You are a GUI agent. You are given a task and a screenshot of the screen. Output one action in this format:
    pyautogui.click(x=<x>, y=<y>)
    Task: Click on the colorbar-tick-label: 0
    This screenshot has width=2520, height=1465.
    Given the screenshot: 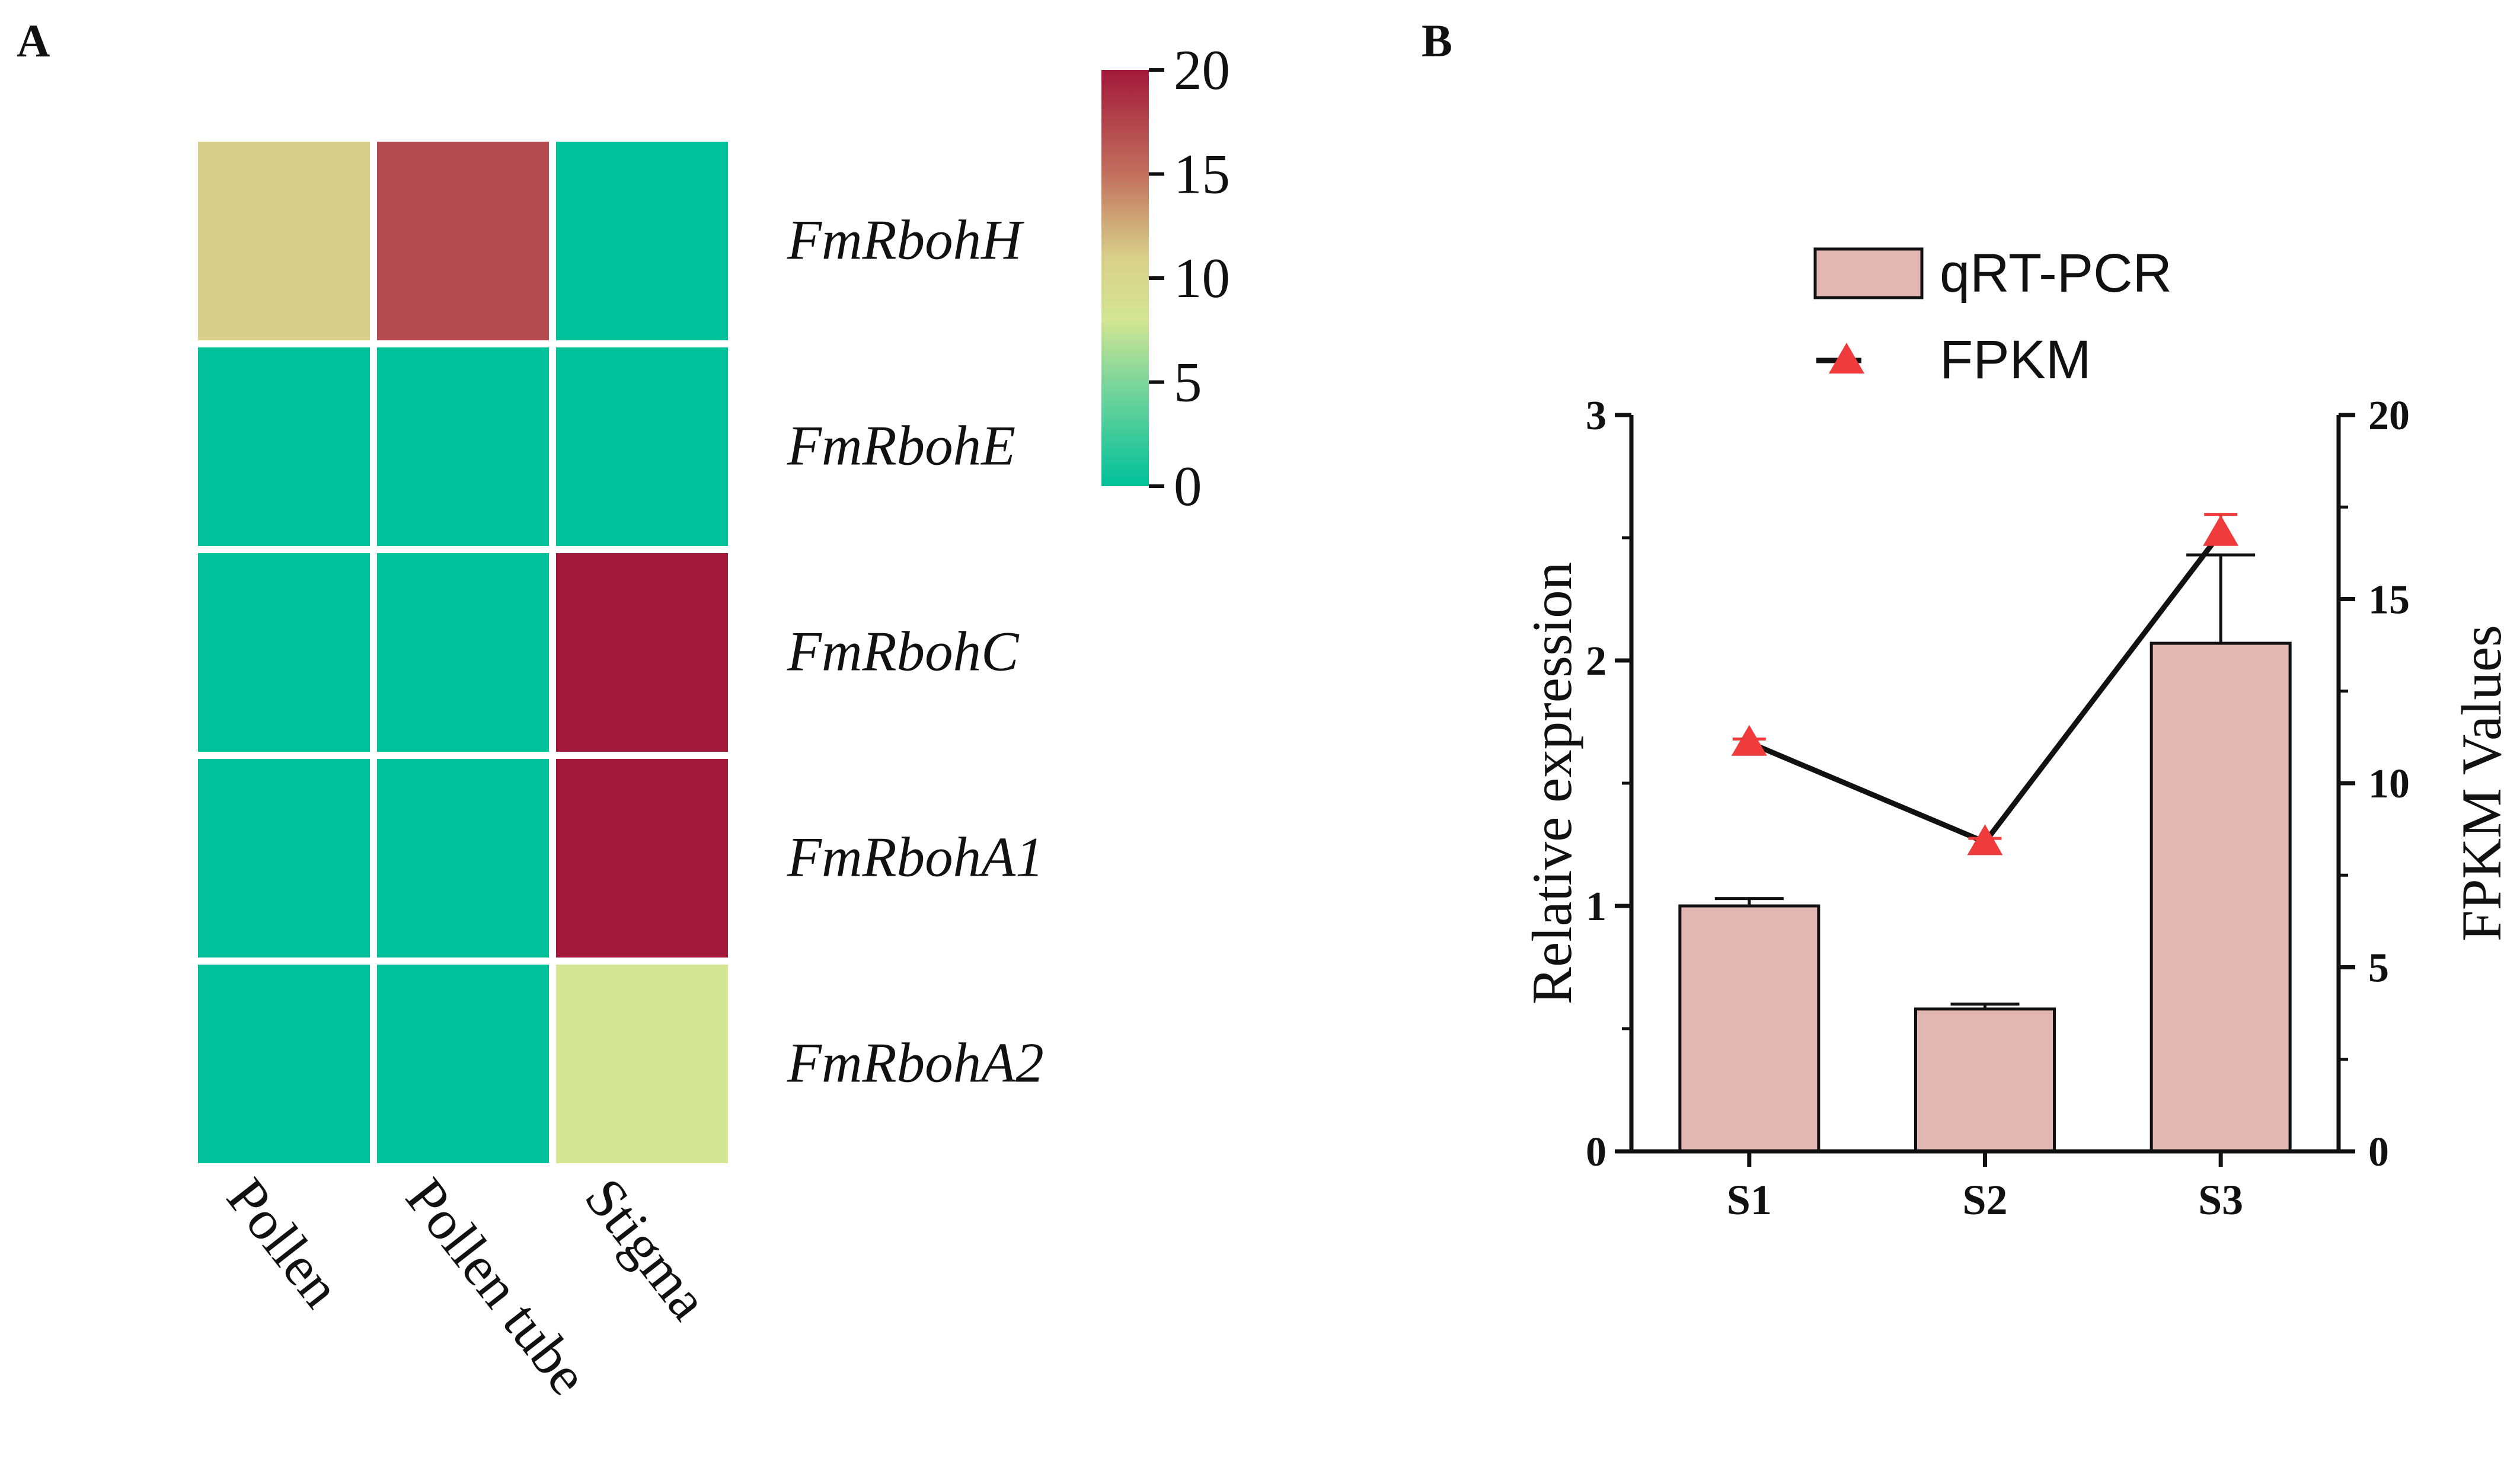 What is the action you would take?
    pyautogui.click(x=1188, y=486)
    